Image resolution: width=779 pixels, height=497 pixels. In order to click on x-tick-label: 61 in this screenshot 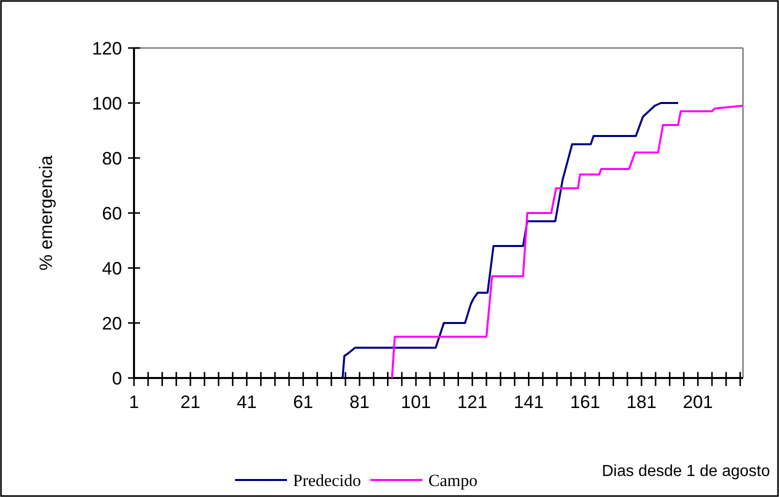, I will do `click(303, 402)`.